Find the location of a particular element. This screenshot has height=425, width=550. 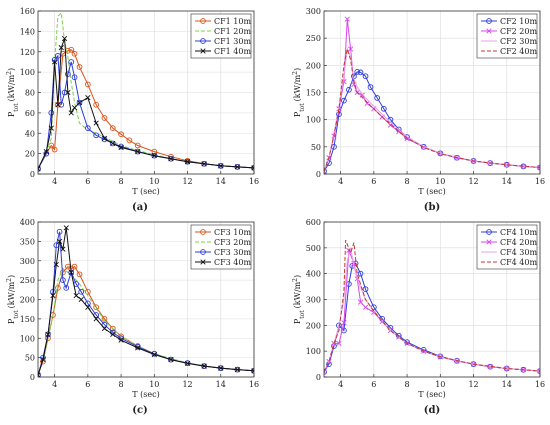

y-tick-label: 160 is located at coordinates (27, 11).